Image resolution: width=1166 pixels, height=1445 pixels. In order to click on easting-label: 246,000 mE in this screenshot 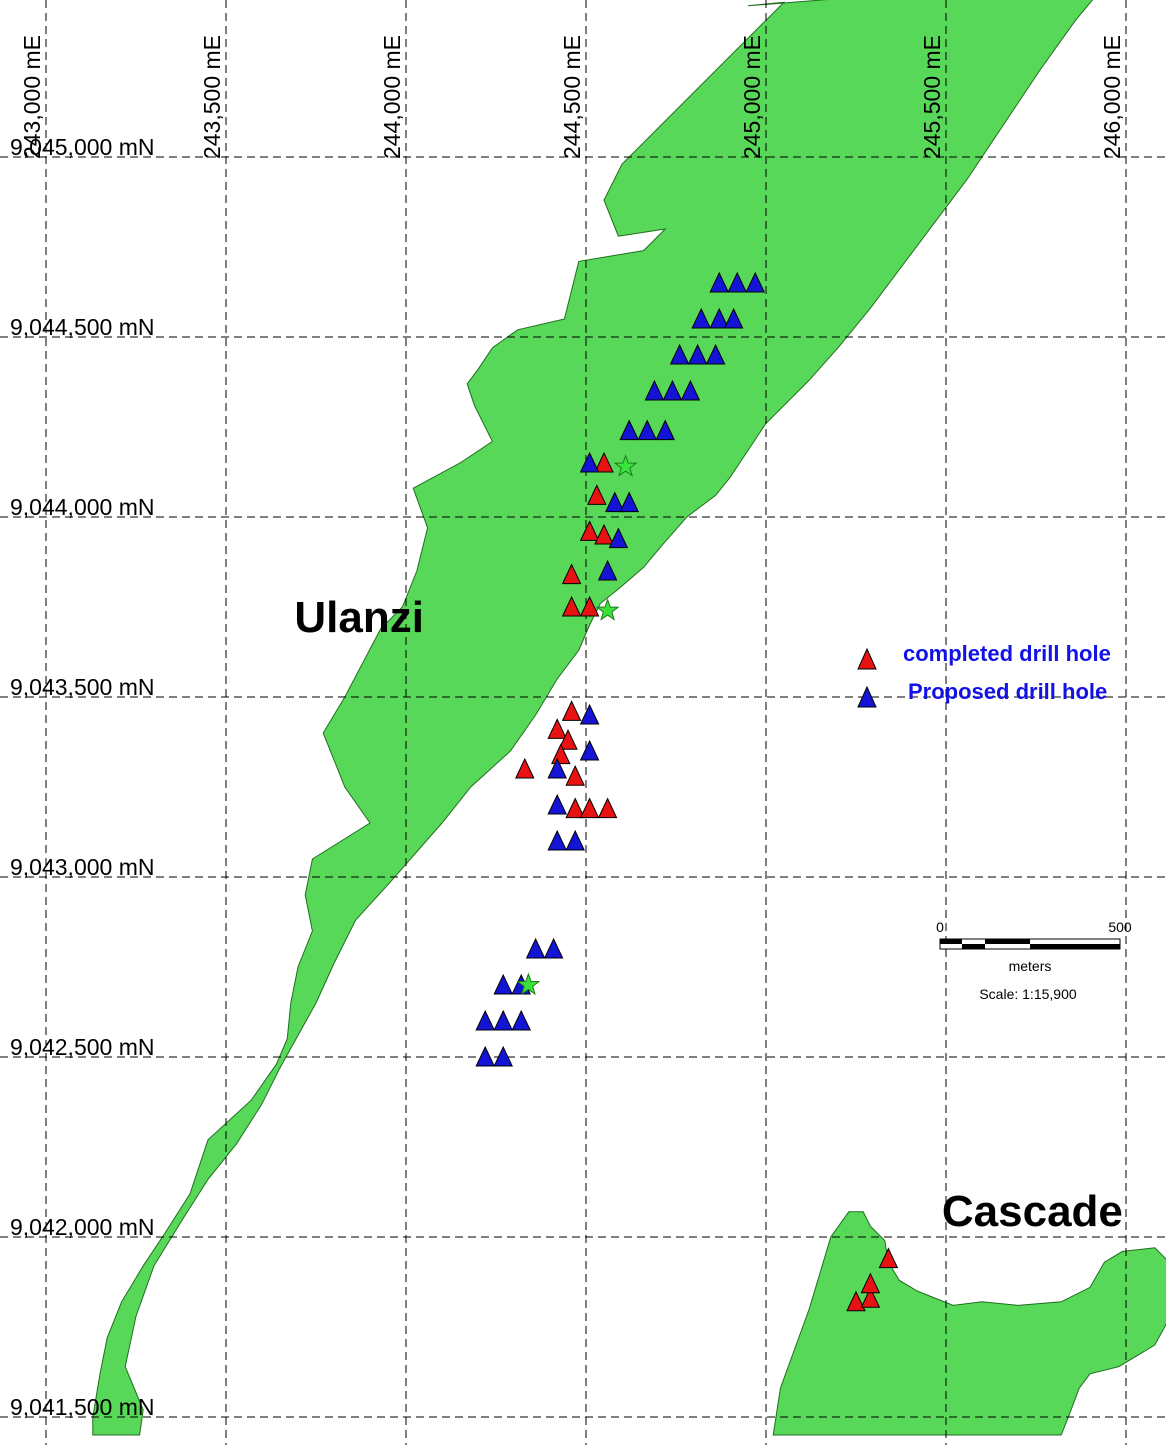, I will do `click(1112, 97)`.